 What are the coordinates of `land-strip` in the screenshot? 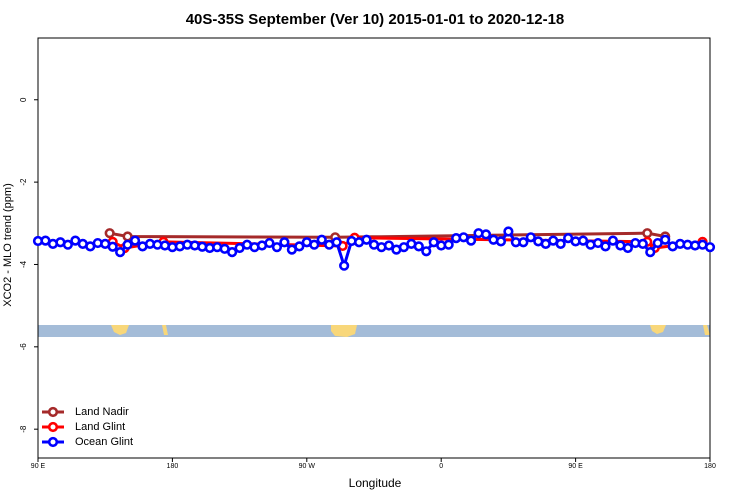 It's located at (374, 331).